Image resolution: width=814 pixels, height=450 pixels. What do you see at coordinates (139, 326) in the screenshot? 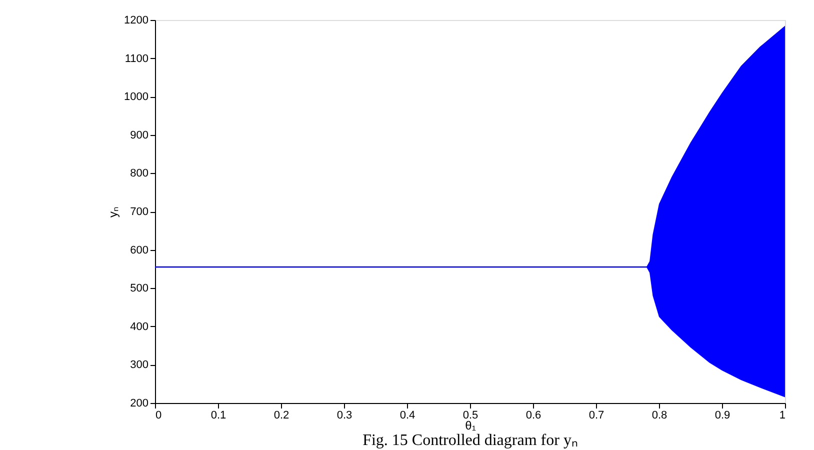
I see `y-tick-label: 400` at bounding box center [139, 326].